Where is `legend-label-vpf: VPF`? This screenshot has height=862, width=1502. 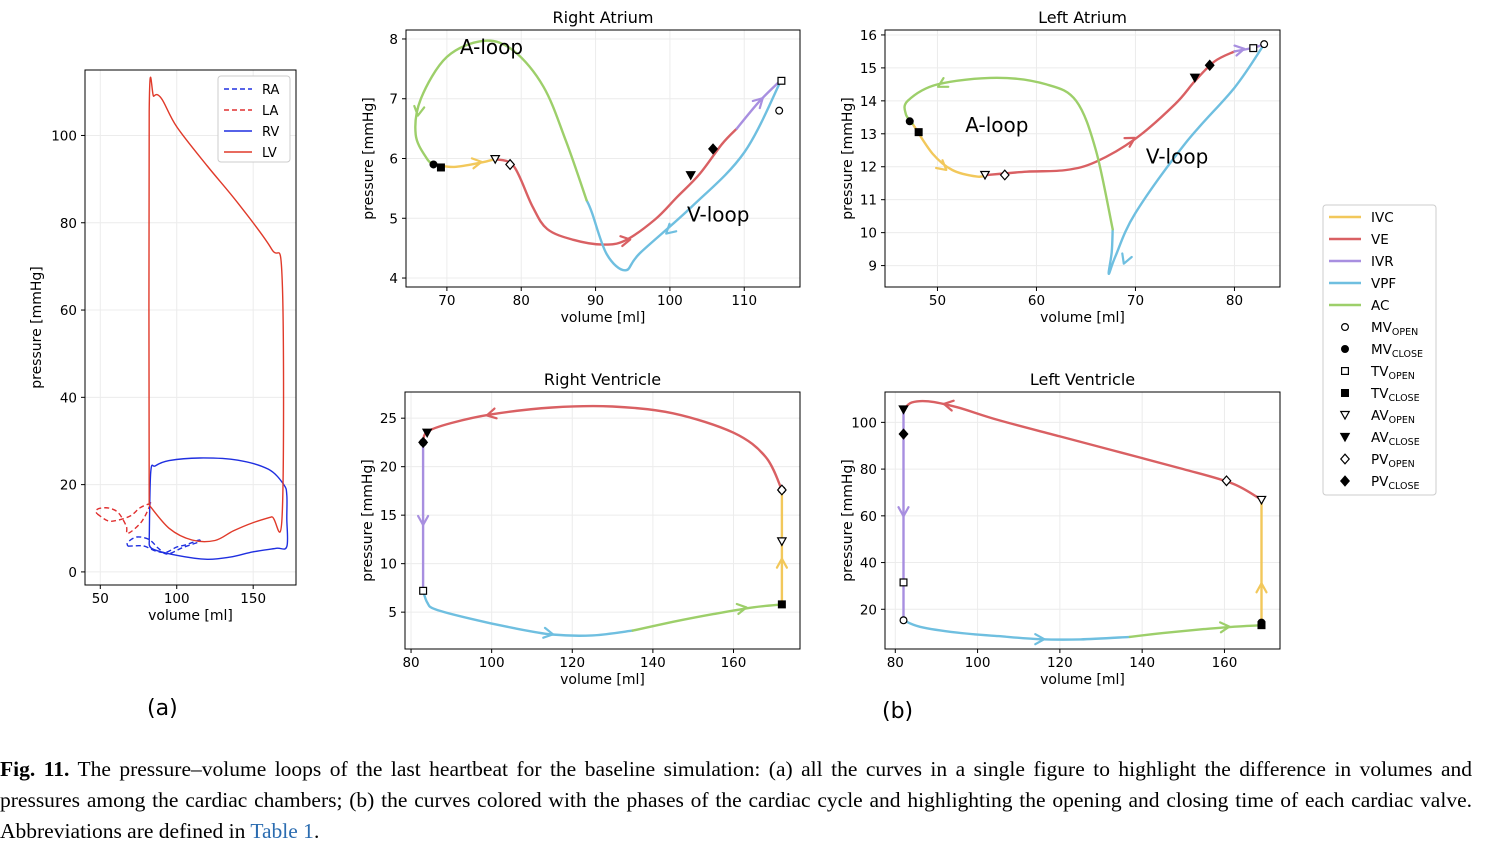 legend-label-vpf: VPF is located at coordinates (1383, 284).